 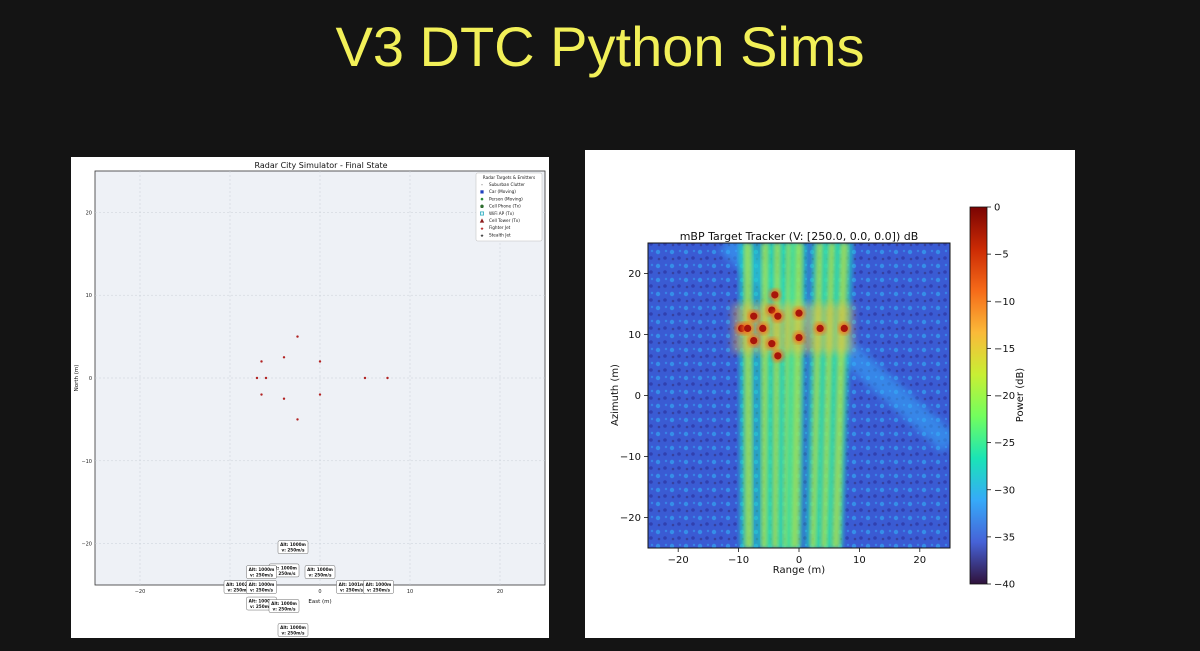 What do you see at coordinates (506, 198) in the screenshot?
I see `legend-label: Person (Moving)` at bounding box center [506, 198].